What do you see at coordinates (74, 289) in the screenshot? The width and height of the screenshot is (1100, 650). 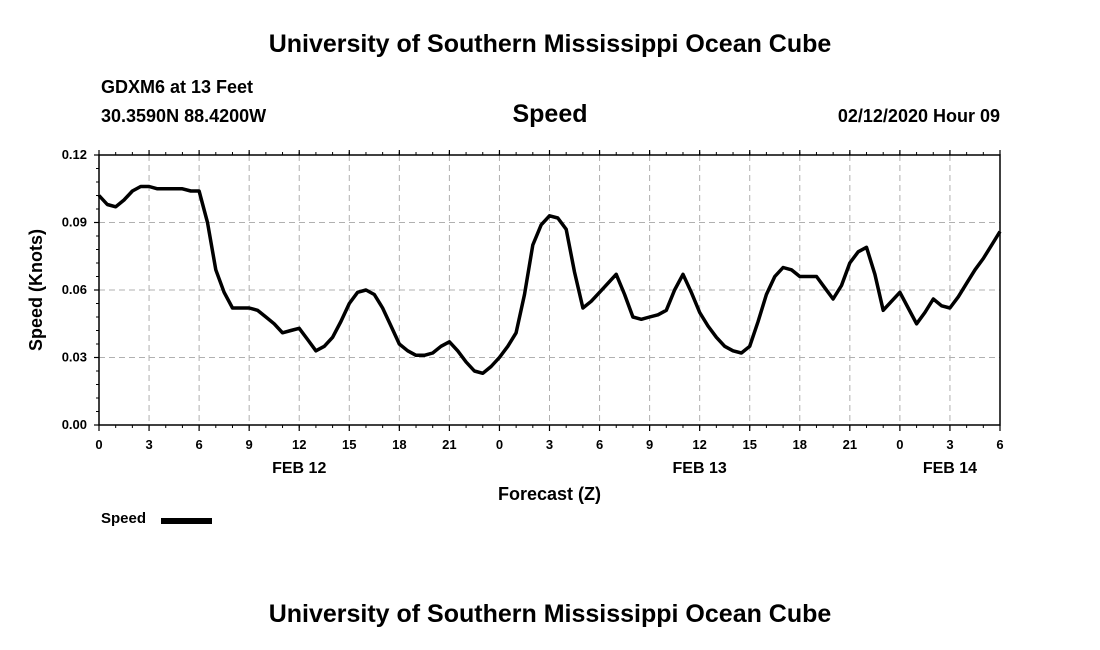 I see `y-tick-label: 0.06` at bounding box center [74, 289].